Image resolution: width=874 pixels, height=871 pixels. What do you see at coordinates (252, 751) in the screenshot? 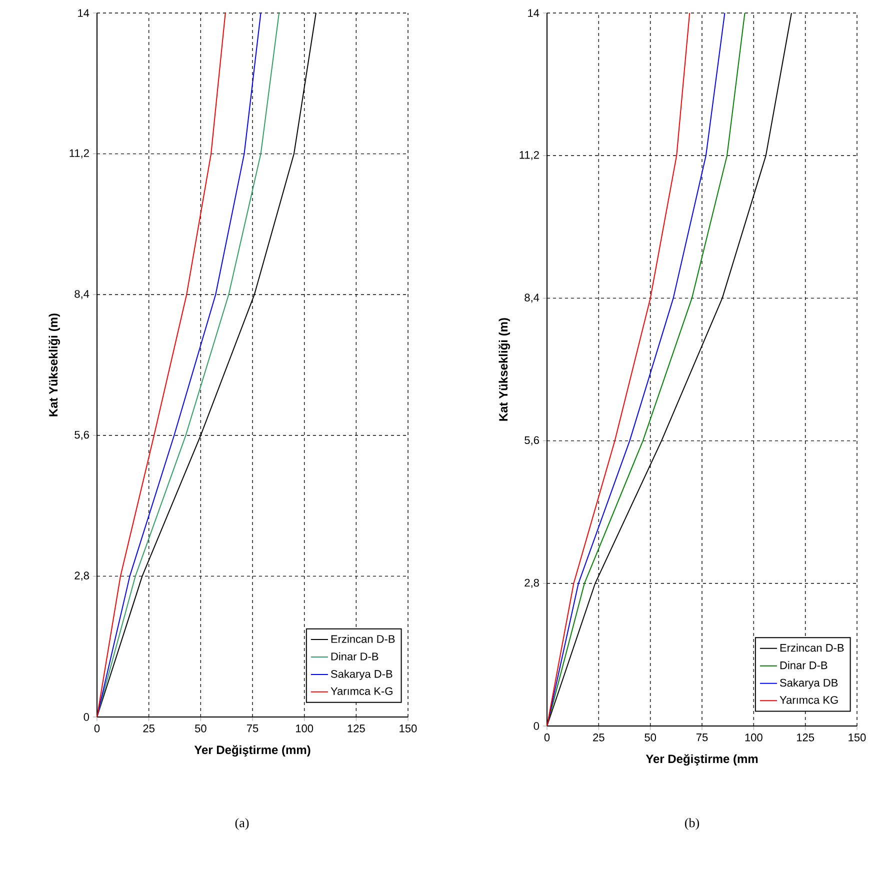
I see `x-axis-title: Yer Değiştirme (mm)` at bounding box center [252, 751].